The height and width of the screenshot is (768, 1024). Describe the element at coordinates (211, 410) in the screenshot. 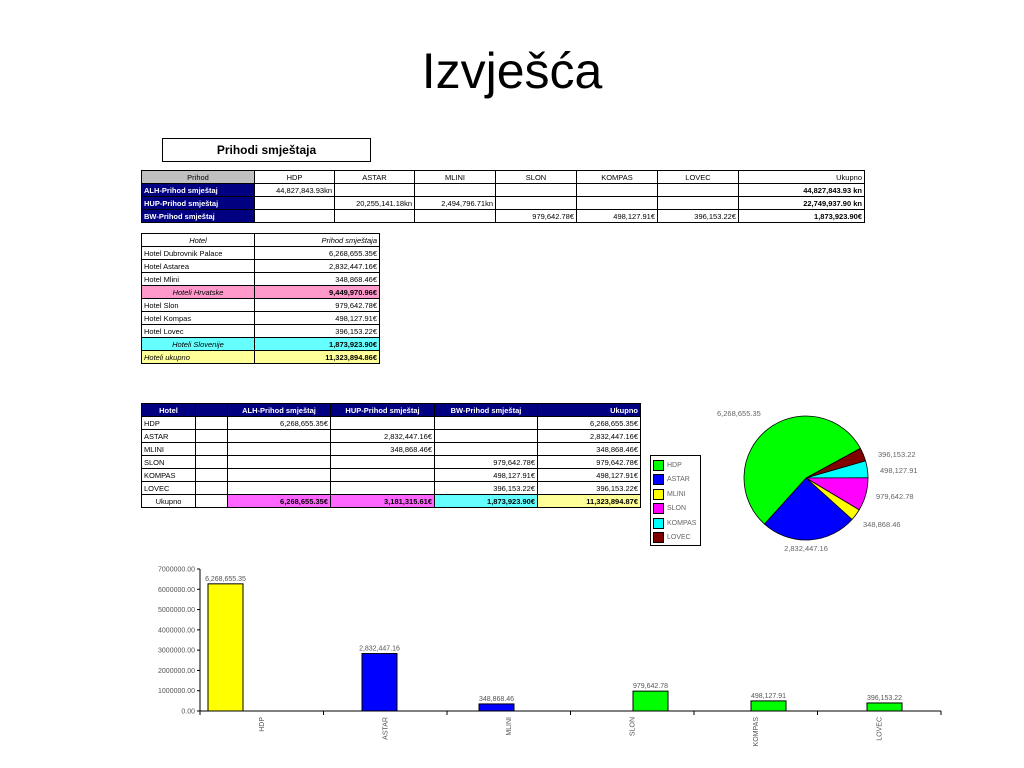

I see `column-header` at that location.